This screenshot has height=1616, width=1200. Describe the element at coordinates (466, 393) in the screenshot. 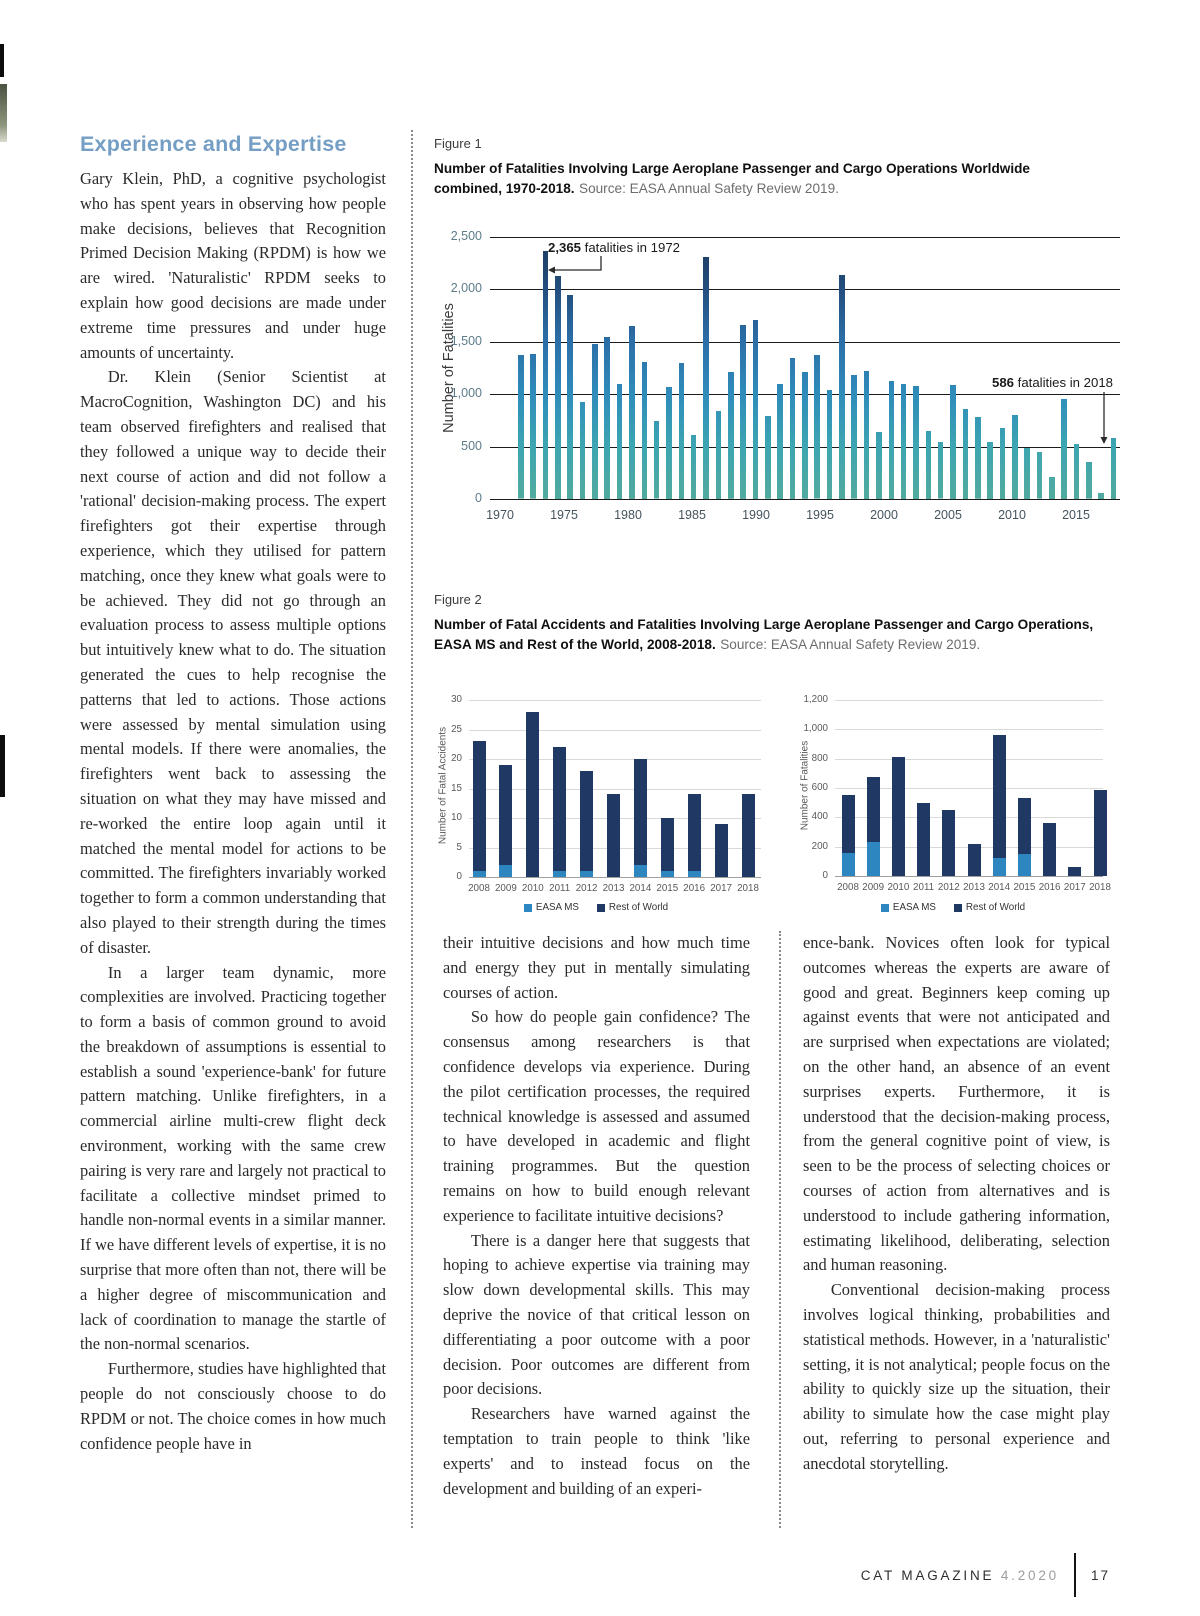

I see `y-tick-label: 1,000` at that location.